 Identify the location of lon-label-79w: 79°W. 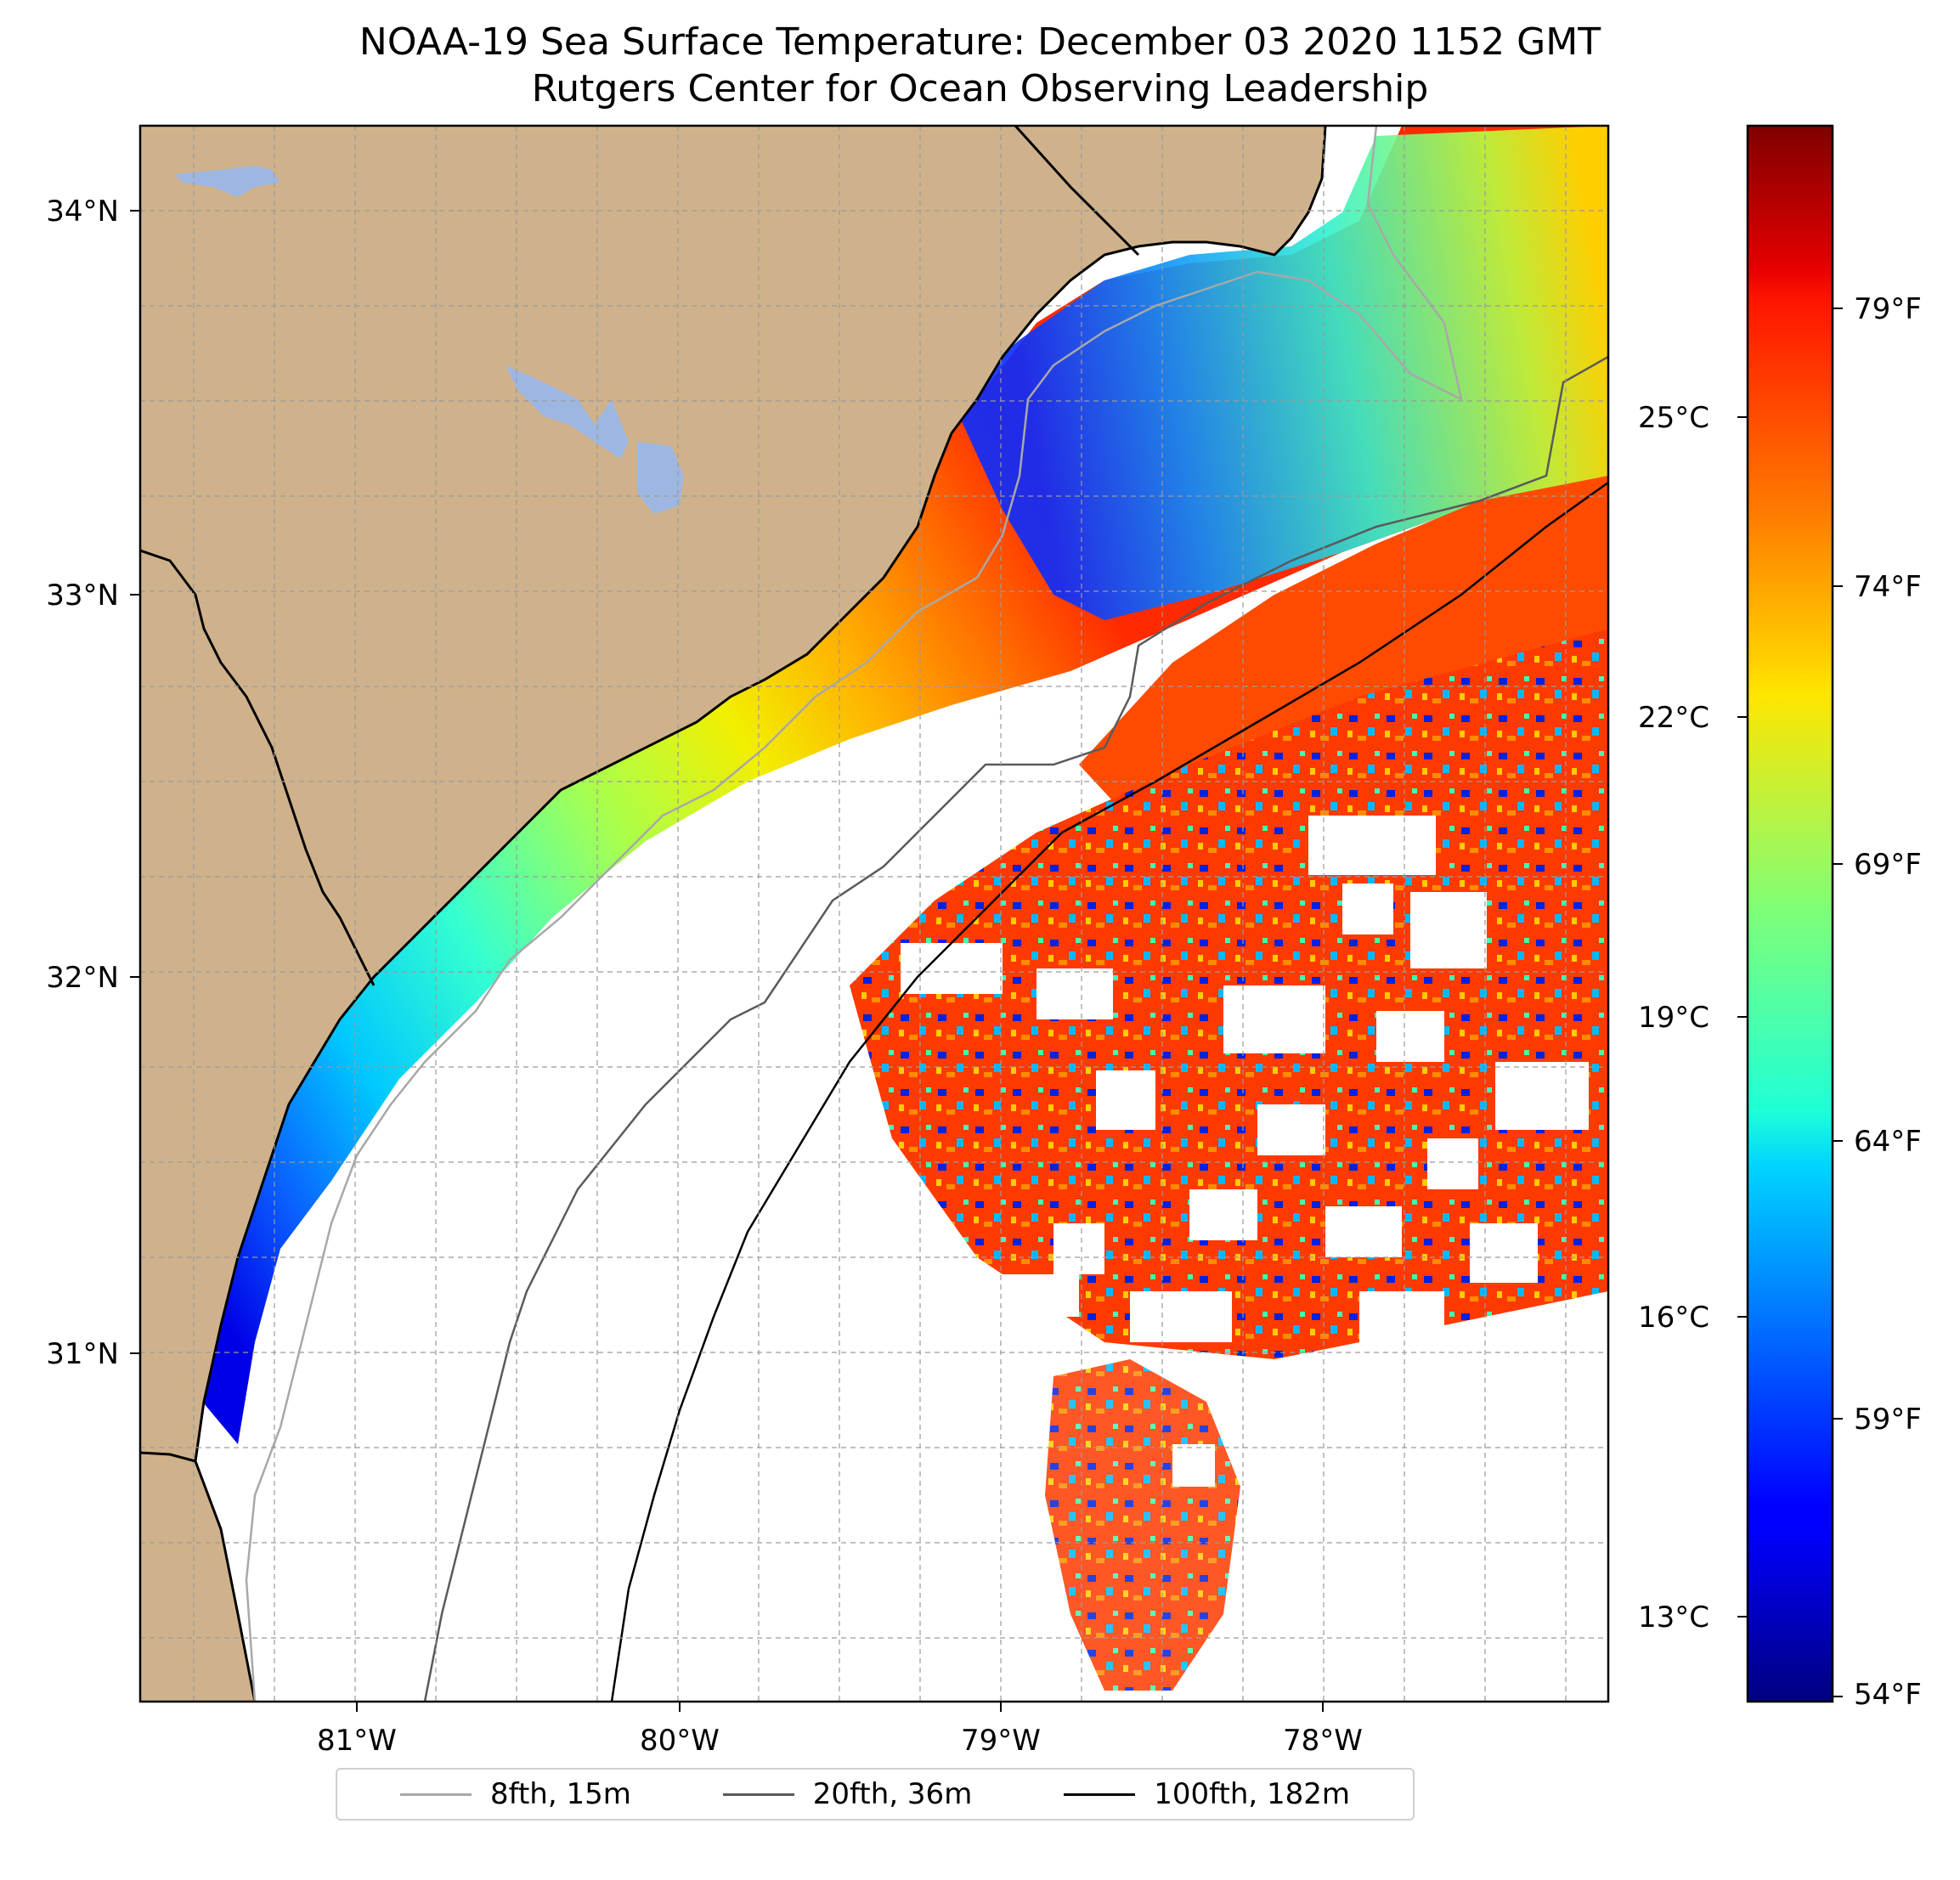
(1001, 1741).